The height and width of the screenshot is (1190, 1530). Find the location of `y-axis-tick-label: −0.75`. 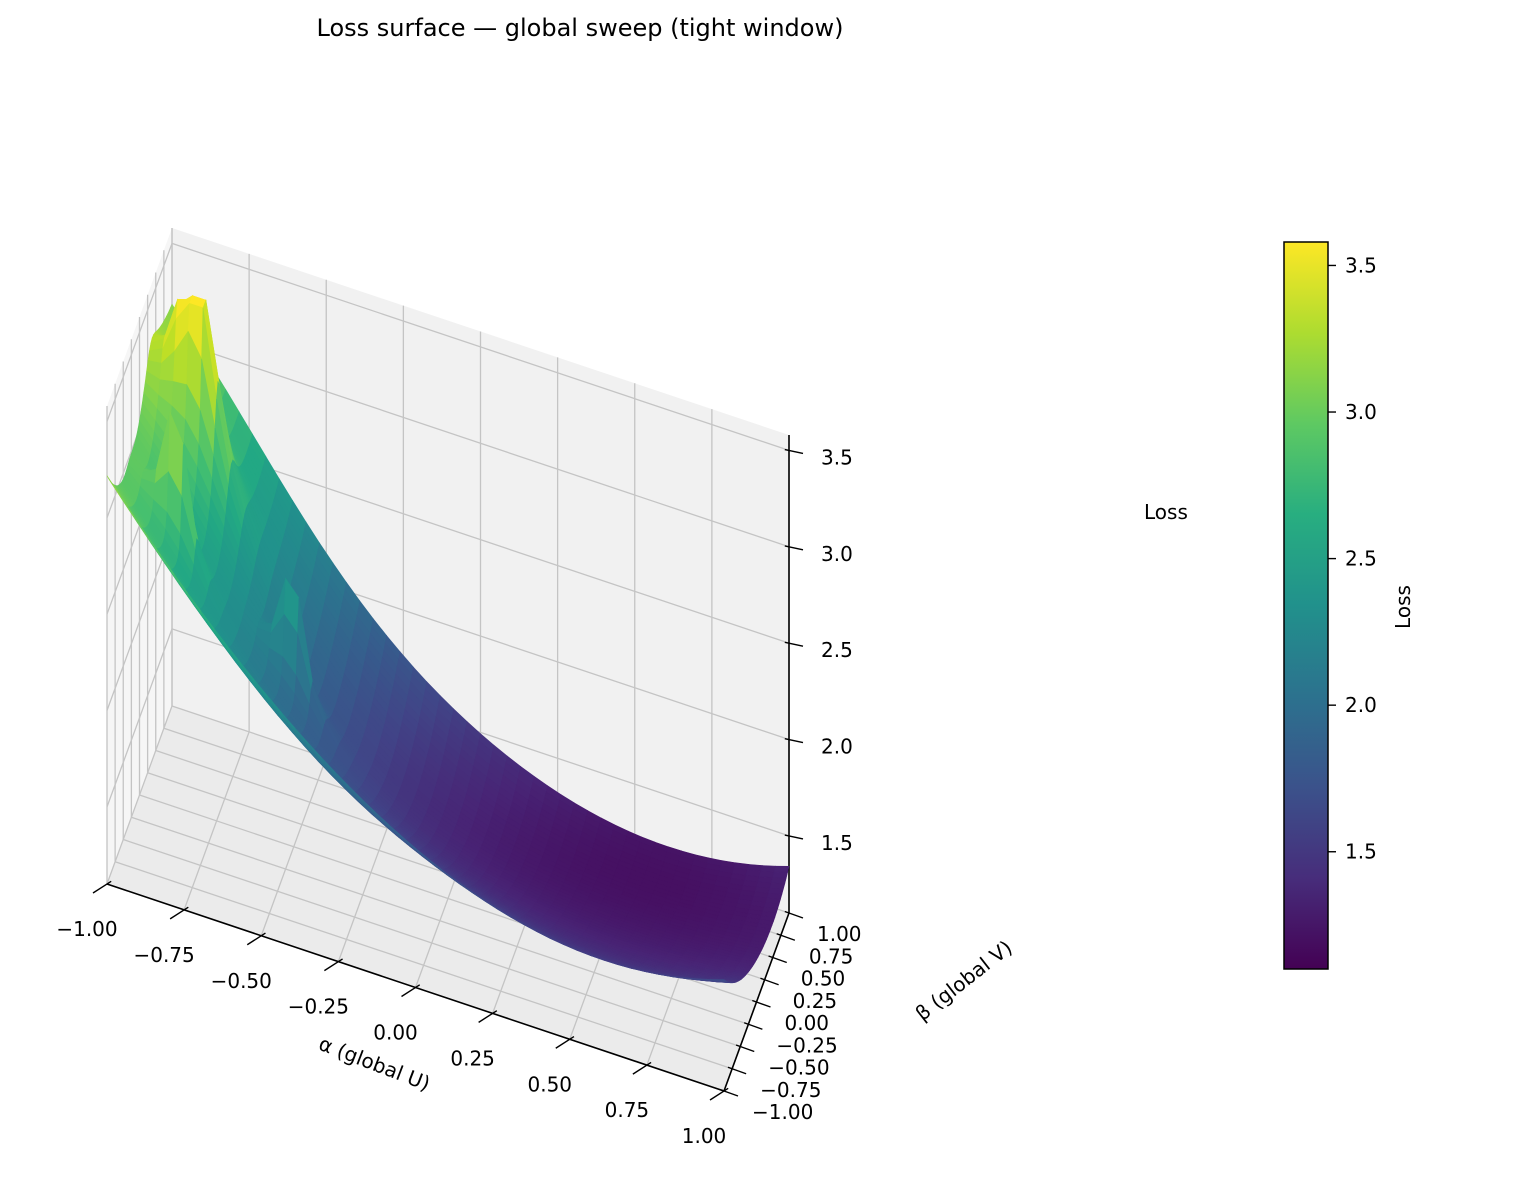

y-axis-tick-label: −0.75 is located at coordinates (790, 1090).